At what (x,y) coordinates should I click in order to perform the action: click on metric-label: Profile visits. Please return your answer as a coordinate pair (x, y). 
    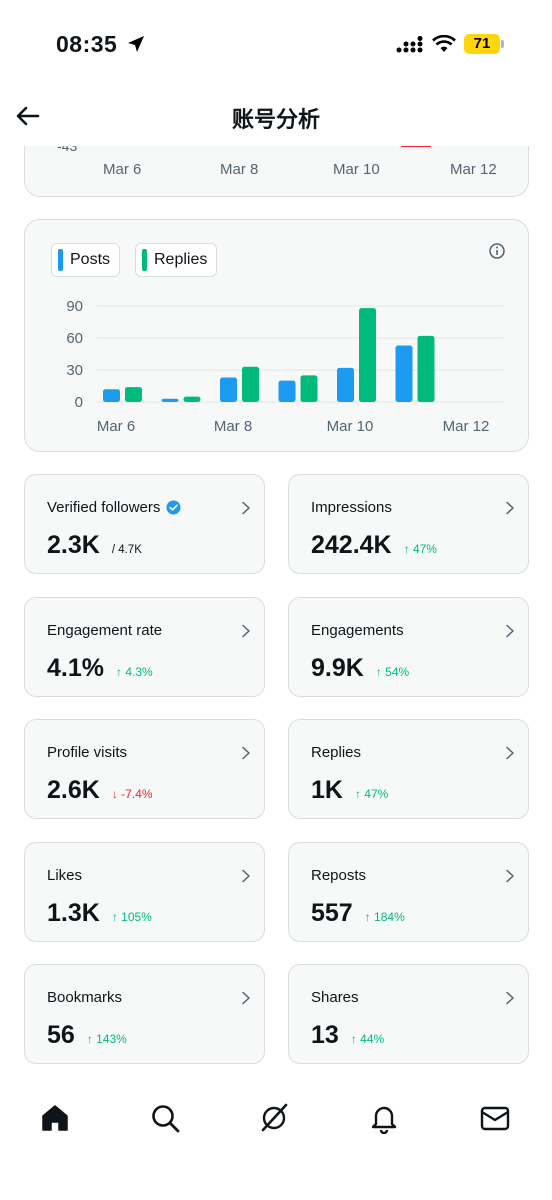
    Looking at the image, I should click on (87, 752).